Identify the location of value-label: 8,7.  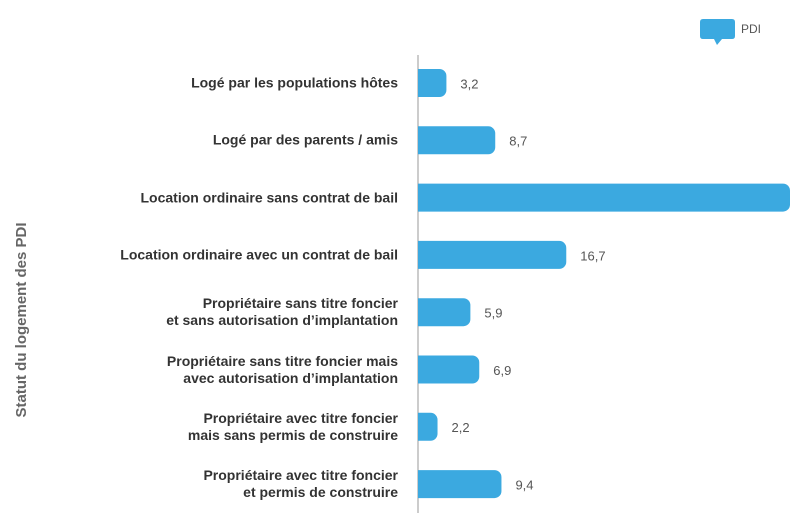
(518, 141).